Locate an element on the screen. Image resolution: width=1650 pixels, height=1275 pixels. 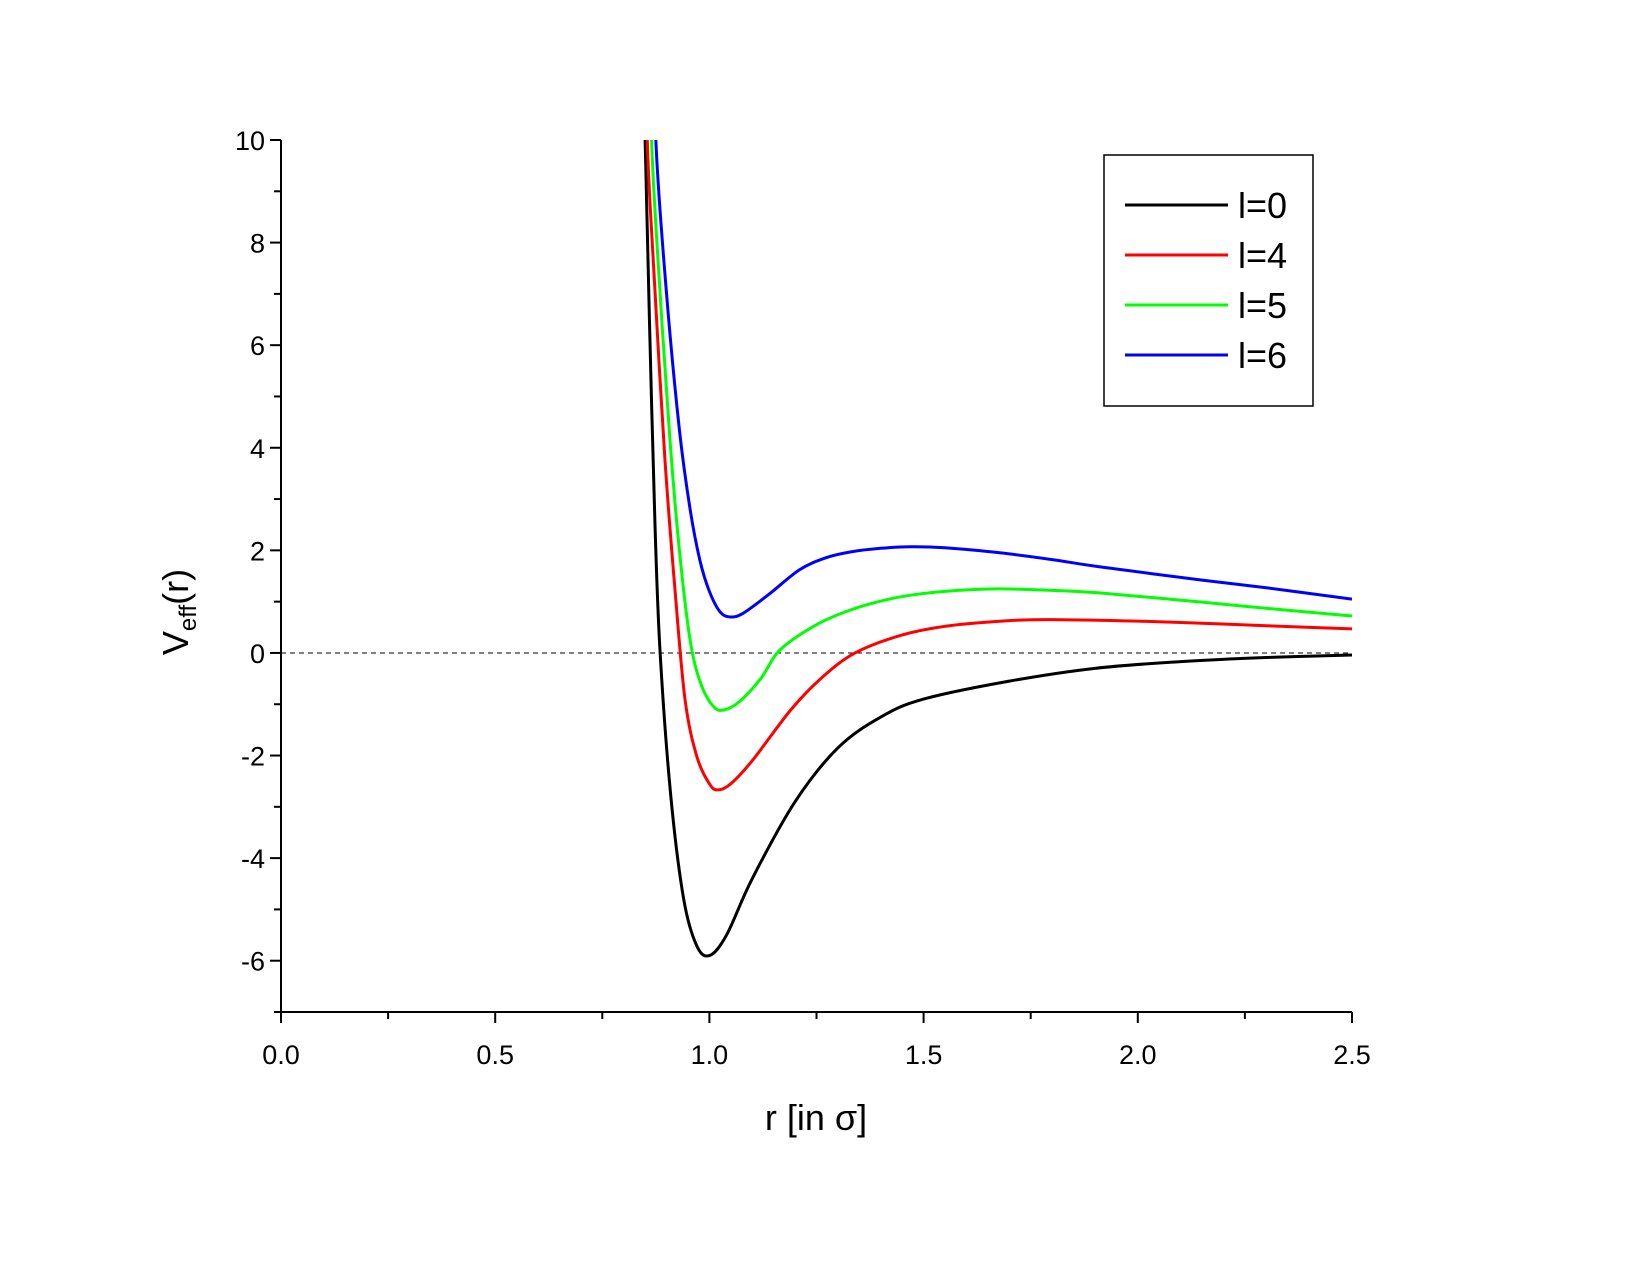
y-axis-title-tail: (r) is located at coordinates (175, 587).